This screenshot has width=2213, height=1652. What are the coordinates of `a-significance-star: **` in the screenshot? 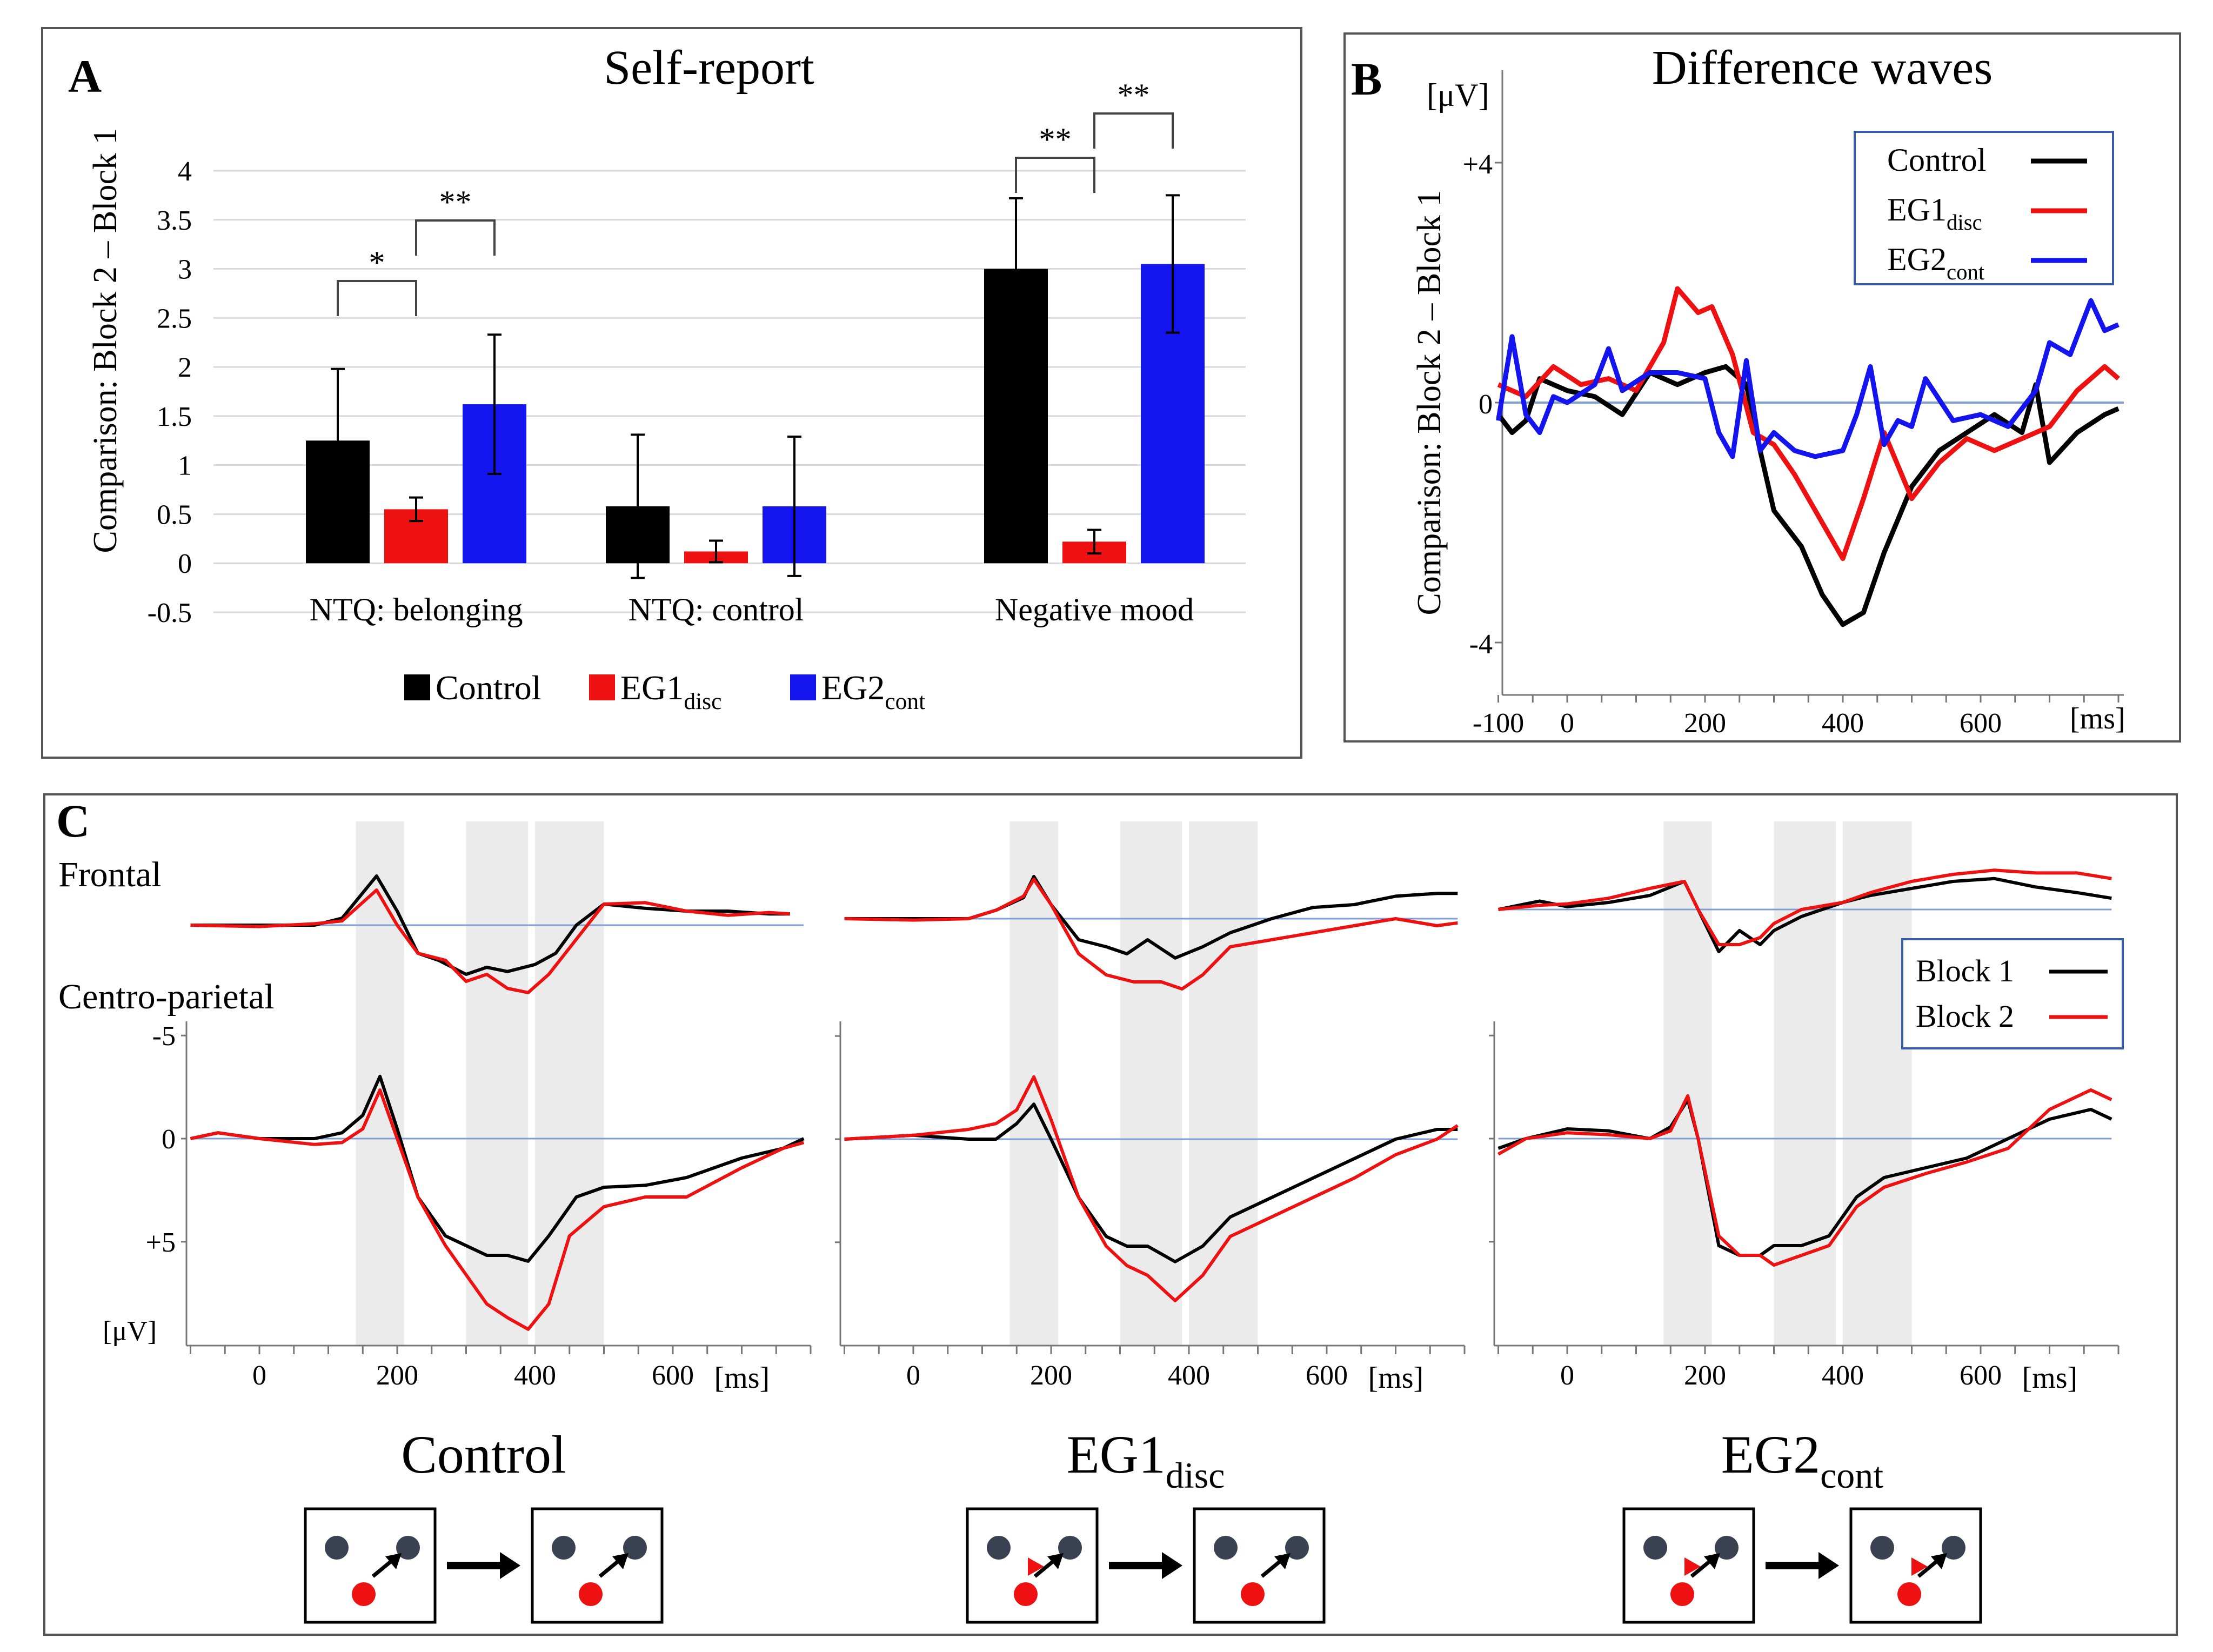 It's located at (455, 202).